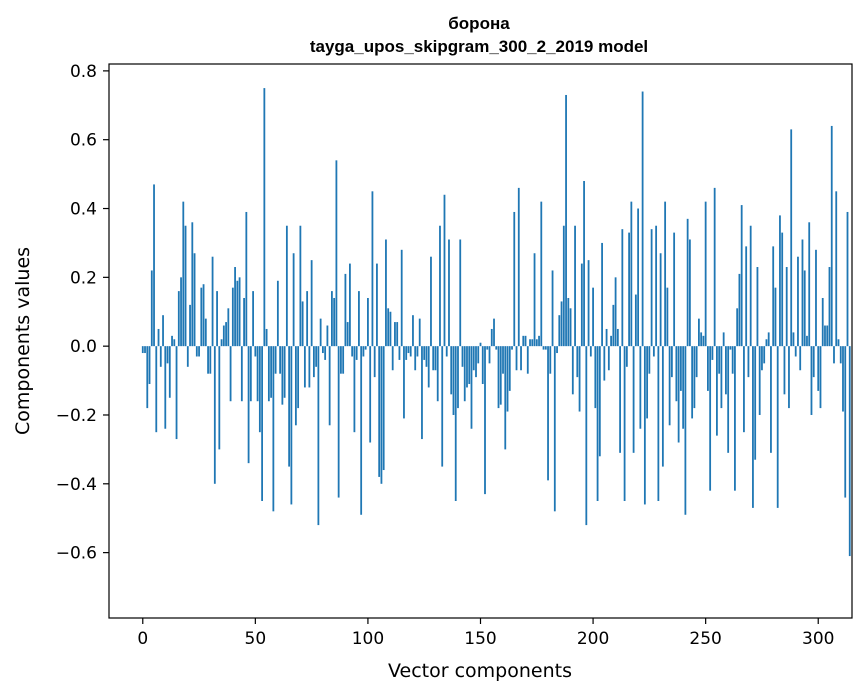  What do you see at coordinates (368, 639) in the screenshot?
I see `x-tick-label: 100` at bounding box center [368, 639].